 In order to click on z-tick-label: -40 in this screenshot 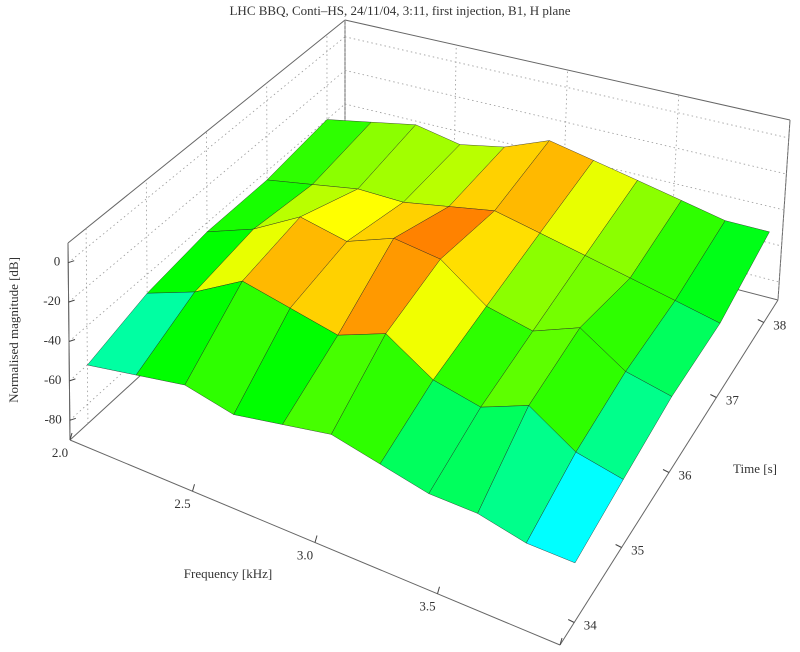, I will do `click(52, 339)`.